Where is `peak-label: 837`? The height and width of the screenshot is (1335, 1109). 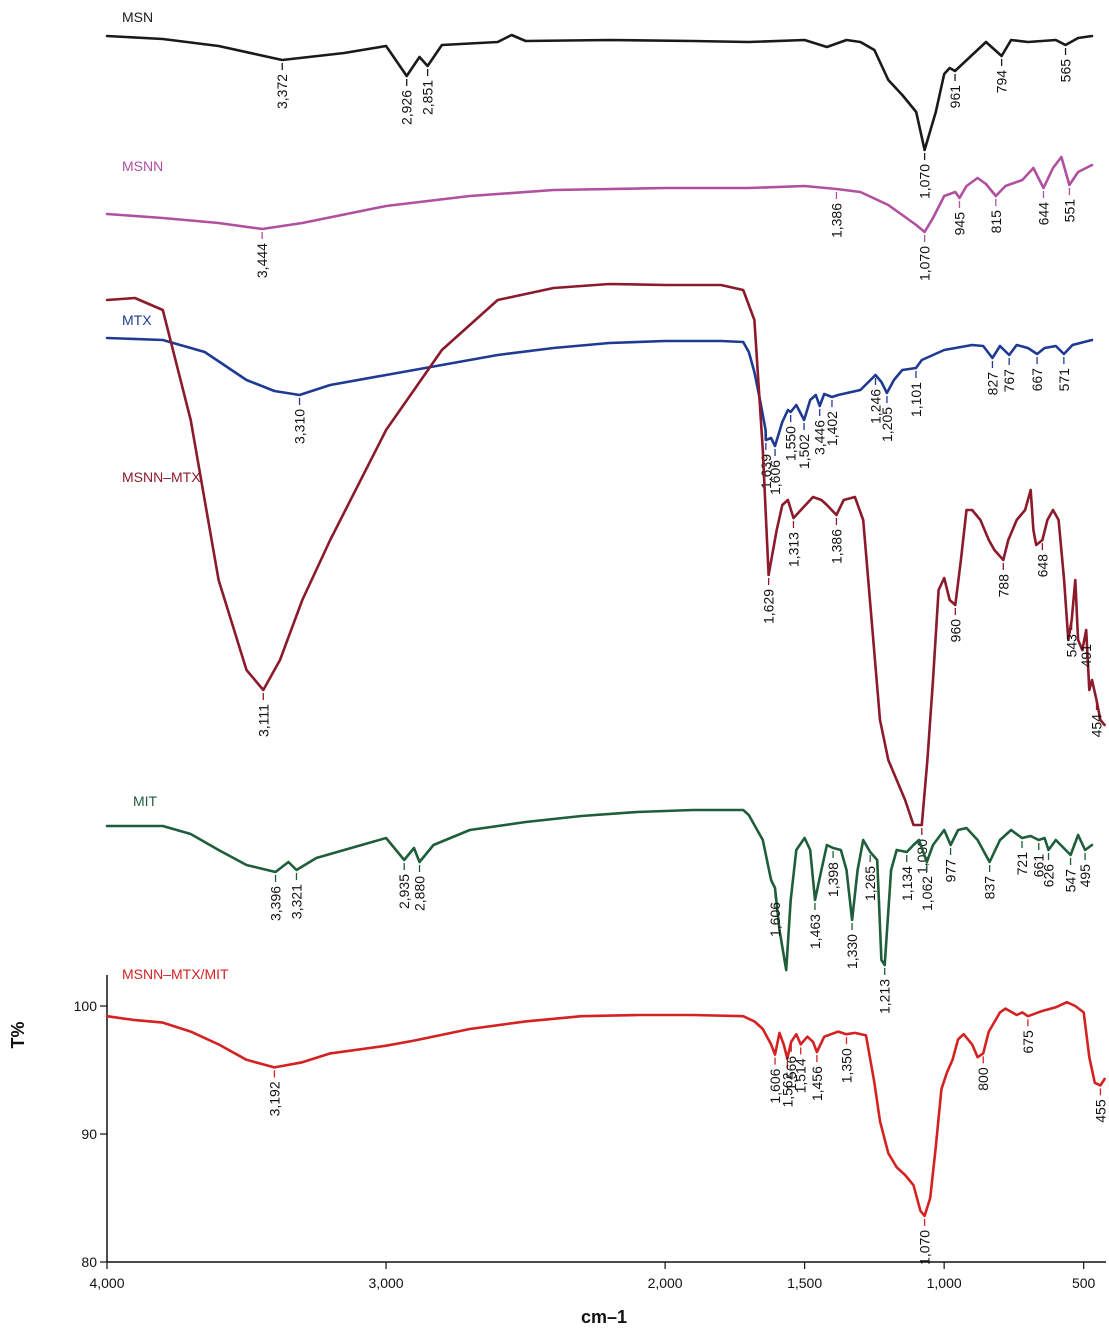
peak-label: 837 is located at coordinates (990, 888).